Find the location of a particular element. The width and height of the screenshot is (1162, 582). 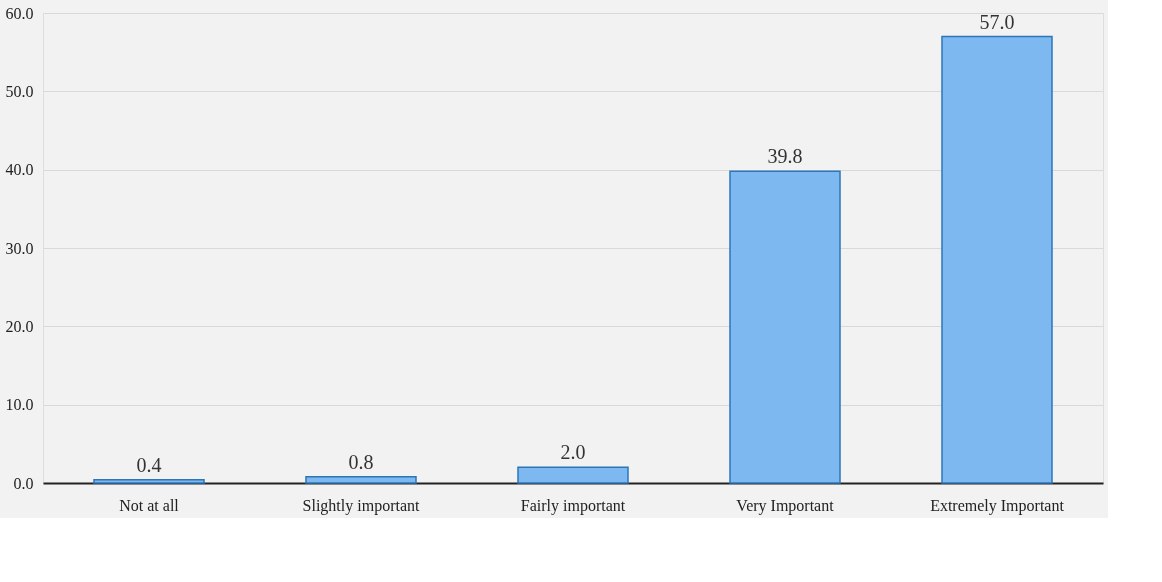

y-tick-label: 40.0 is located at coordinates (19, 170).